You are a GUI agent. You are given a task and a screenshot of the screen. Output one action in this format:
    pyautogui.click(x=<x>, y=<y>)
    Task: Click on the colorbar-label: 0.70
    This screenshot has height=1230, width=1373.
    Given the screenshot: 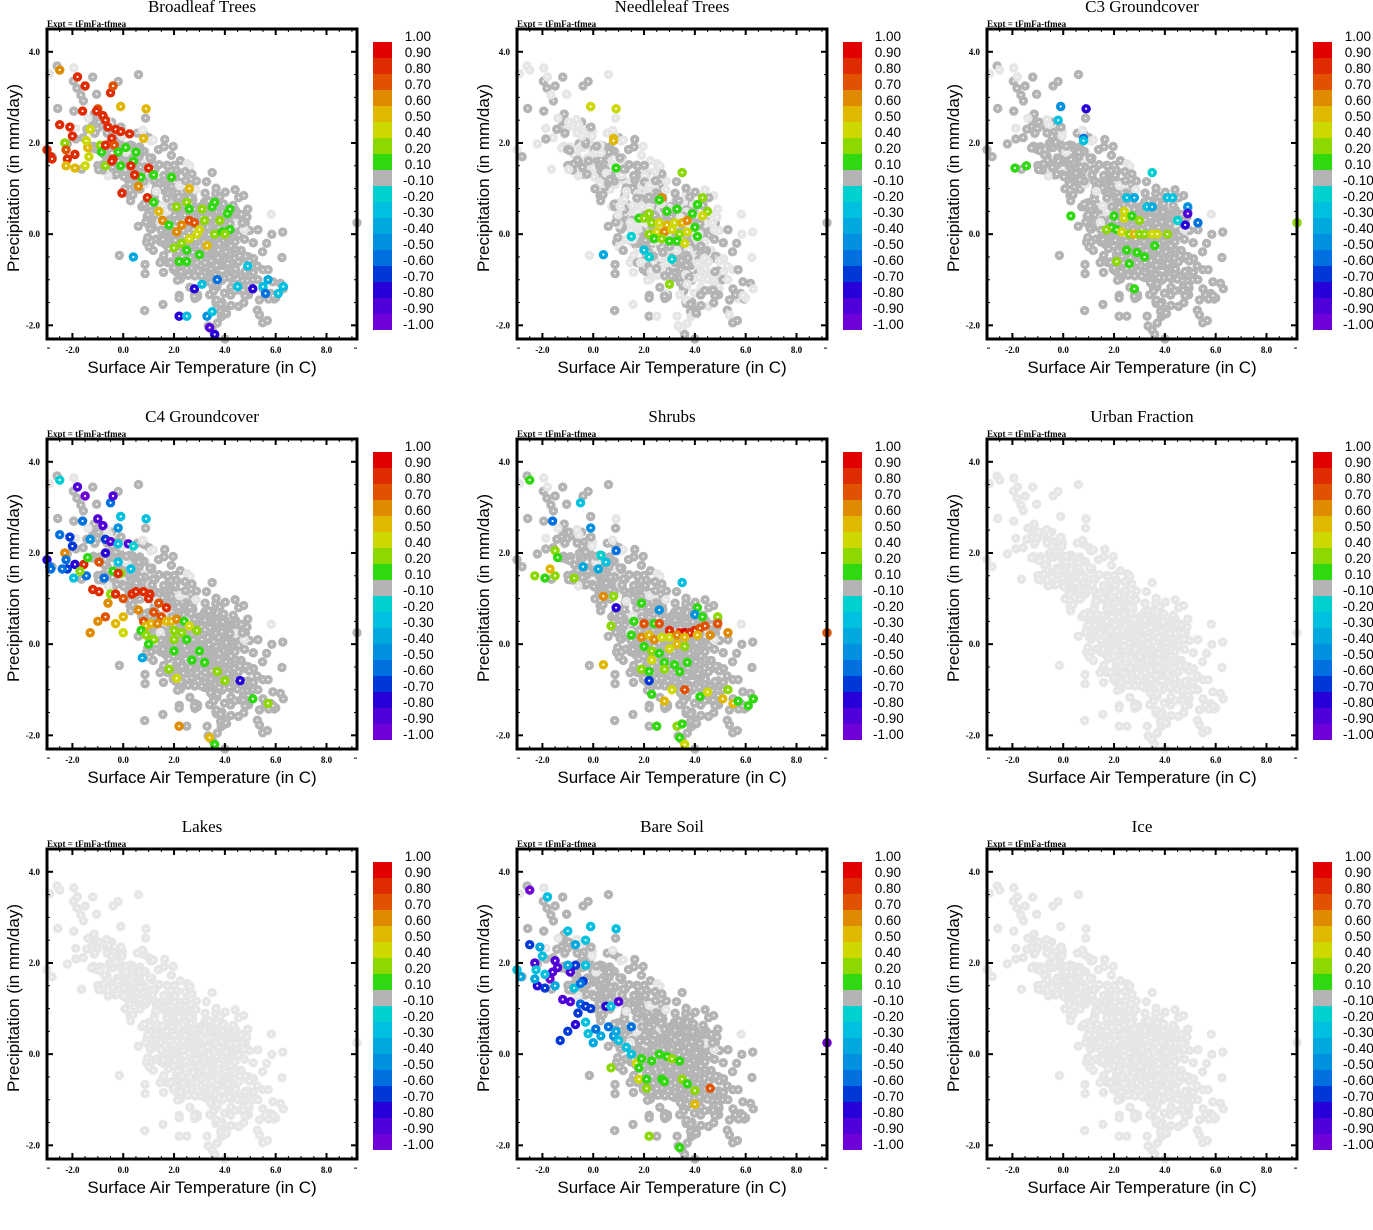 What is the action you would take?
    pyautogui.click(x=417, y=85)
    